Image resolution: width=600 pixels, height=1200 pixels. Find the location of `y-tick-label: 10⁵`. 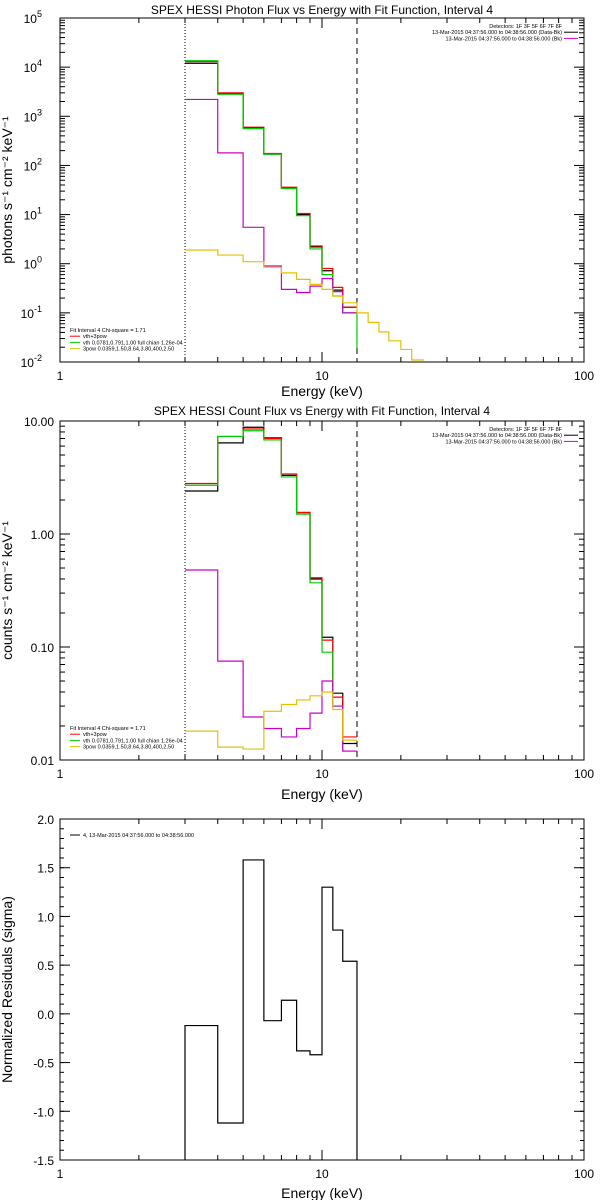

y-tick-label: 10⁵ is located at coordinates (33, 17).